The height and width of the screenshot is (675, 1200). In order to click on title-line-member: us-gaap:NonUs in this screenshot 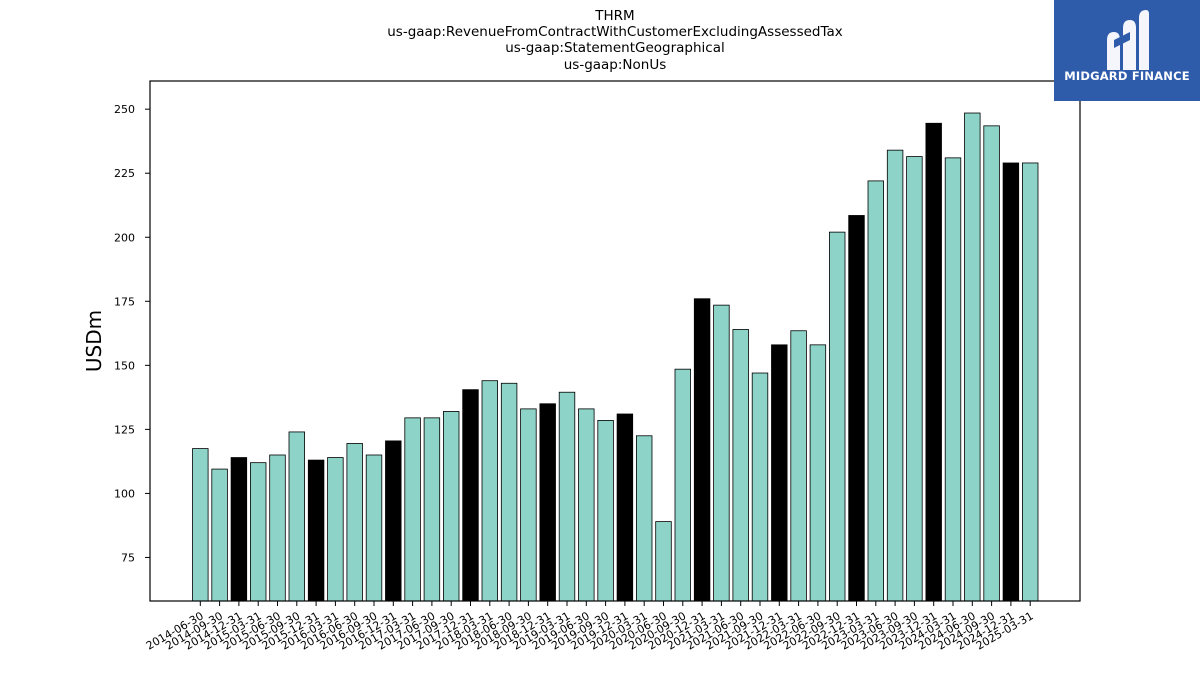, I will do `click(615, 65)`.